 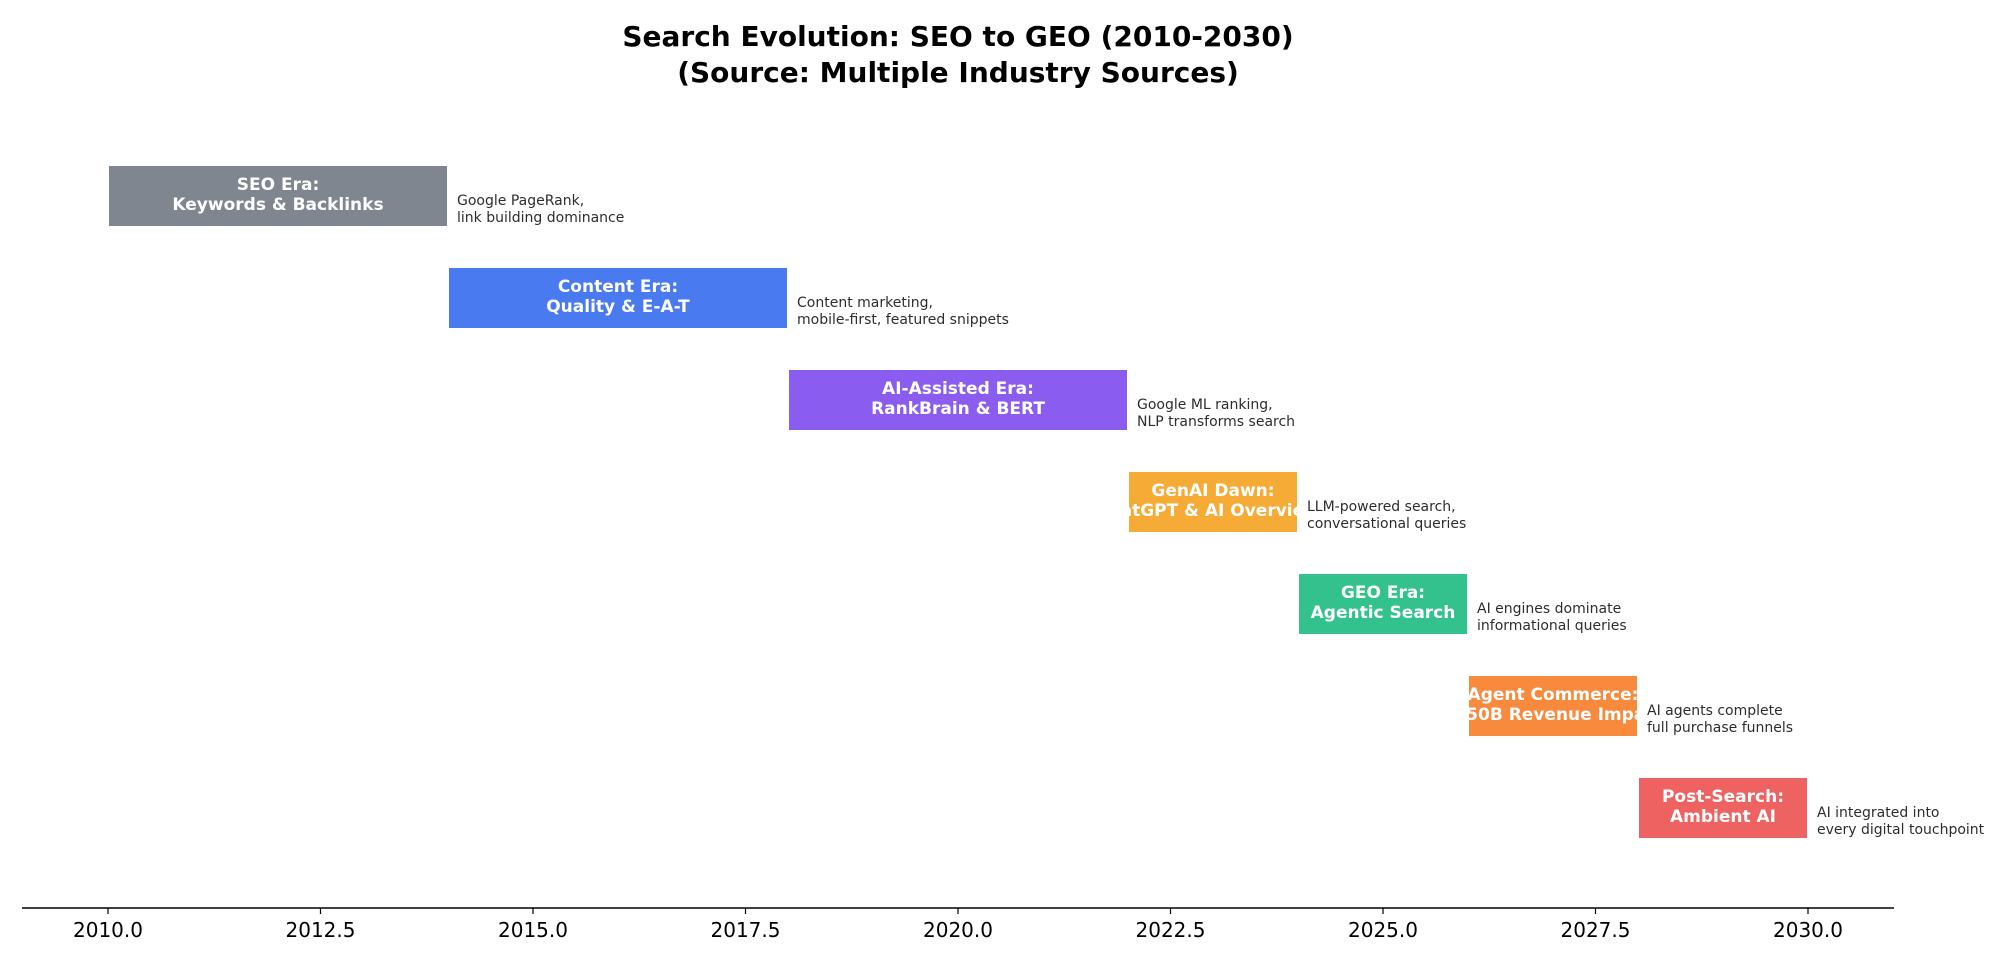 I want to click on era-note-line1: AI agents complete, so click(x=1715, y=711).